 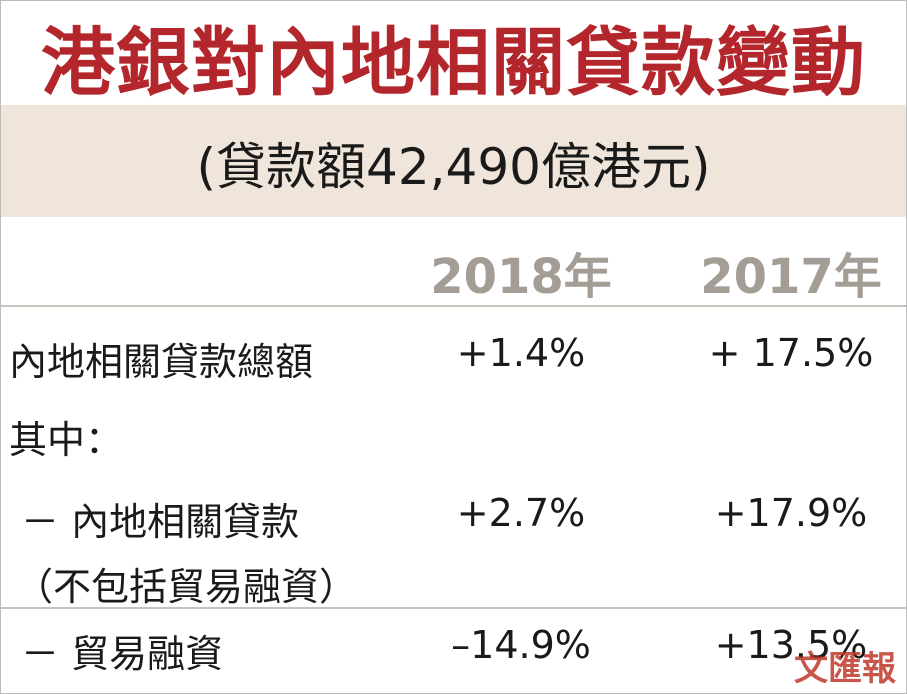 What do you see at coordinates (845, 669) in the screenshot?
I see `watermark: 文匯報` at bounding box center [845, 669].